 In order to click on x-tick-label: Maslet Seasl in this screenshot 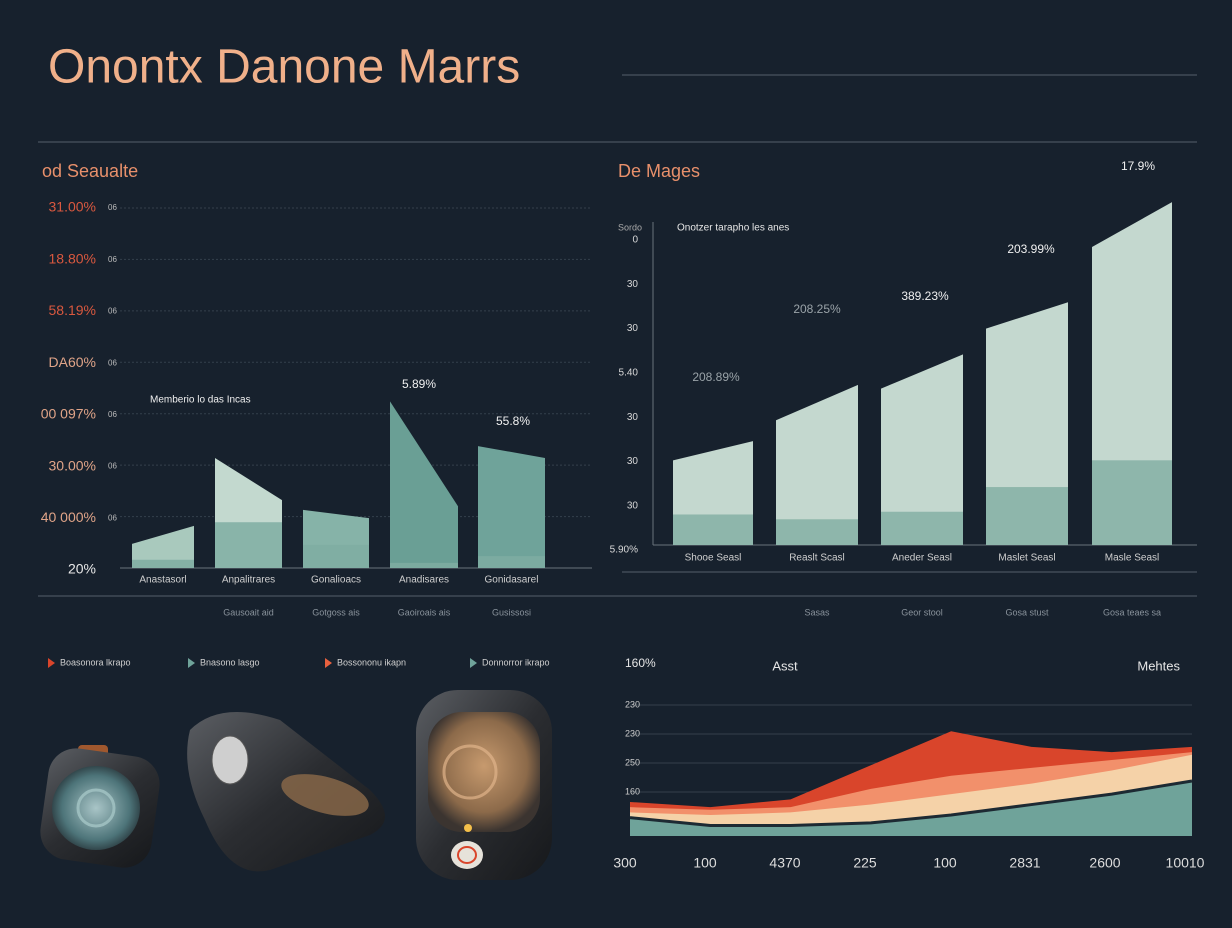, I will do `click(1026, 558)`.